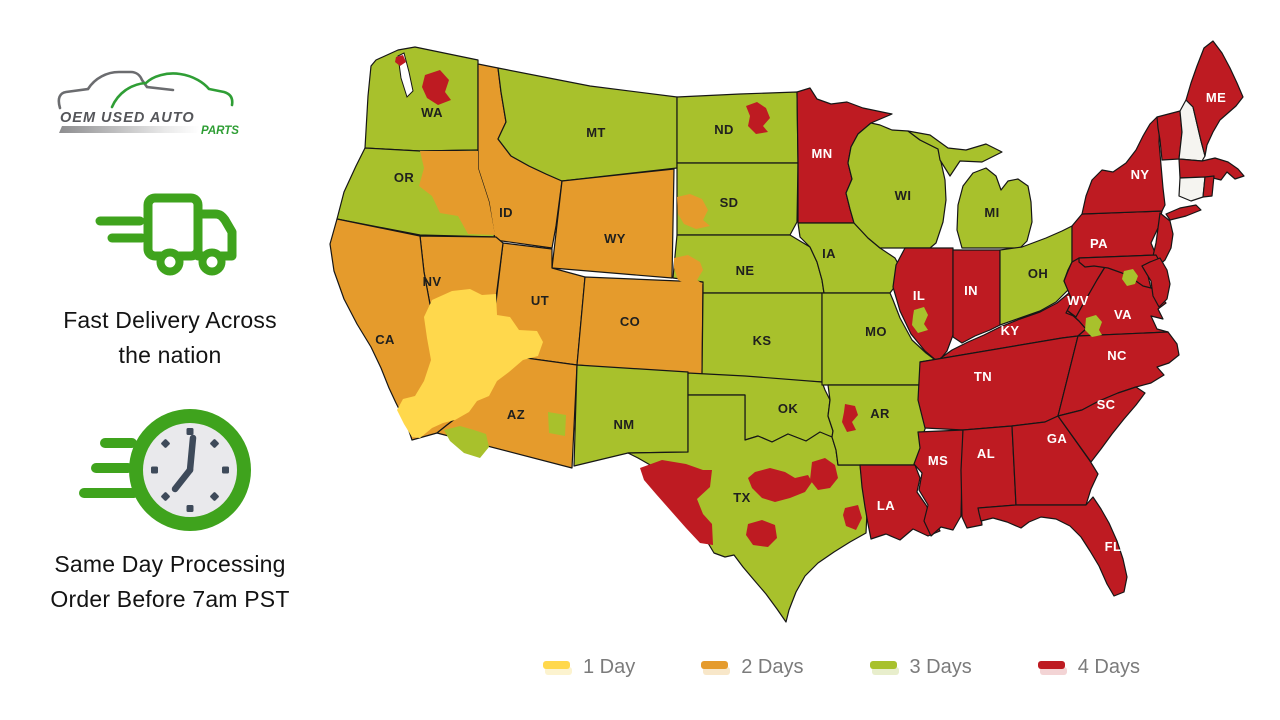 This screenshot has height=720, width=1280. Describe the element at coordinates (903, 195) in the screenshot. I see `state-label-WI: WI` at that location.